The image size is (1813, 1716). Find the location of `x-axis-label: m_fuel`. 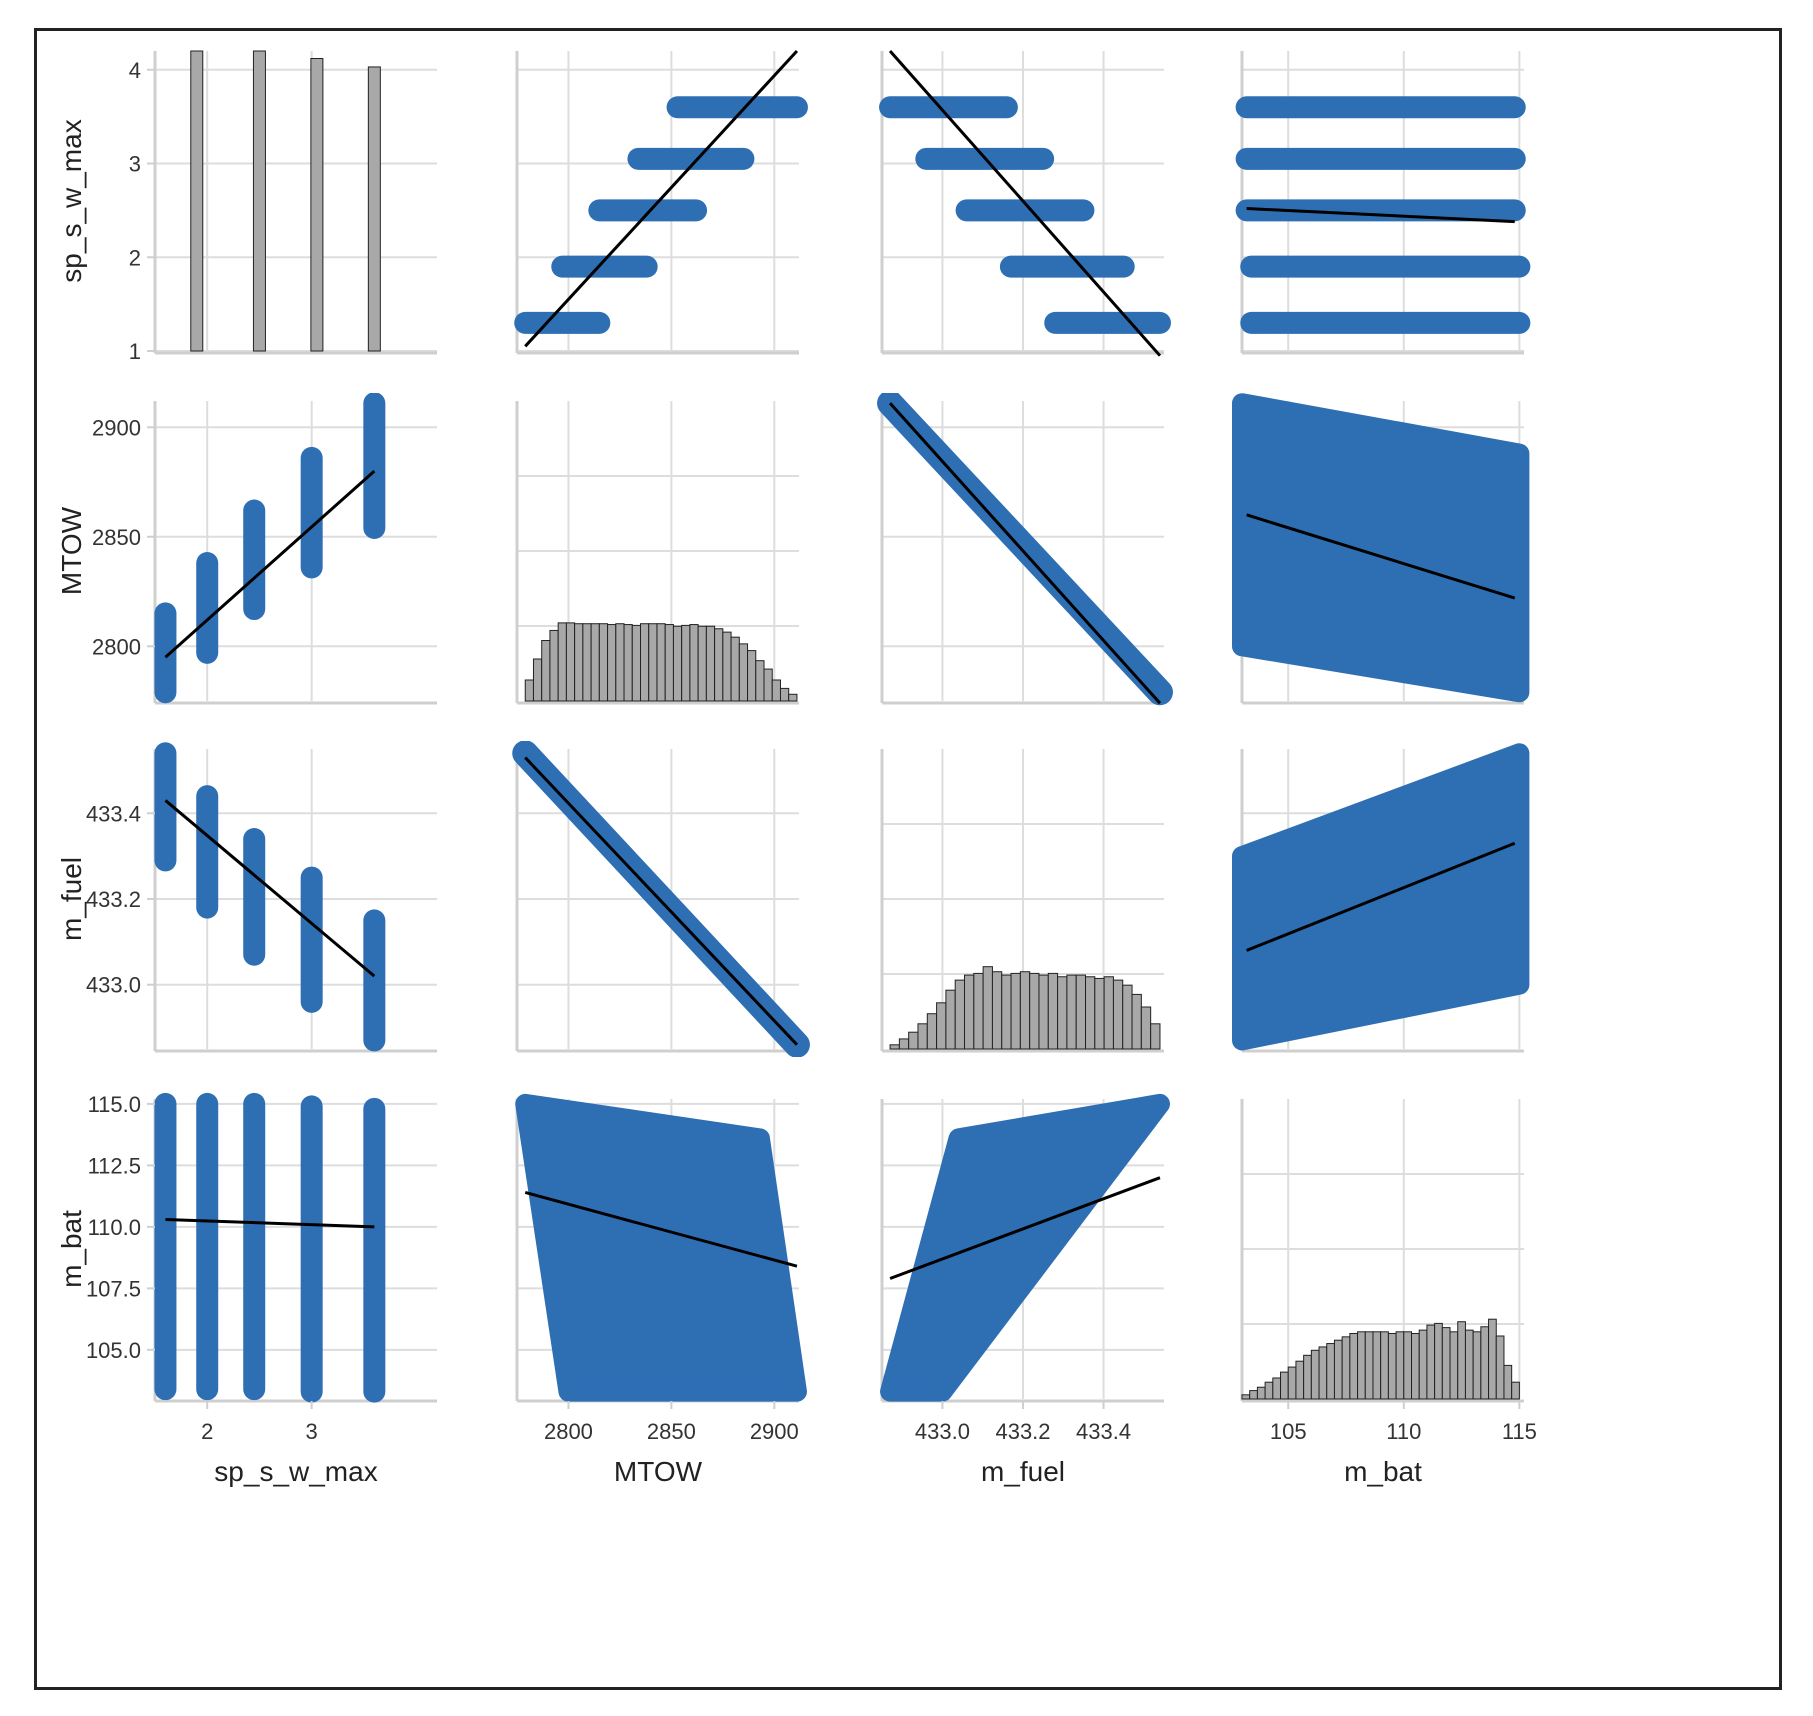

x-axis-label: m_fuel is located at coordinates (1023, 1471).